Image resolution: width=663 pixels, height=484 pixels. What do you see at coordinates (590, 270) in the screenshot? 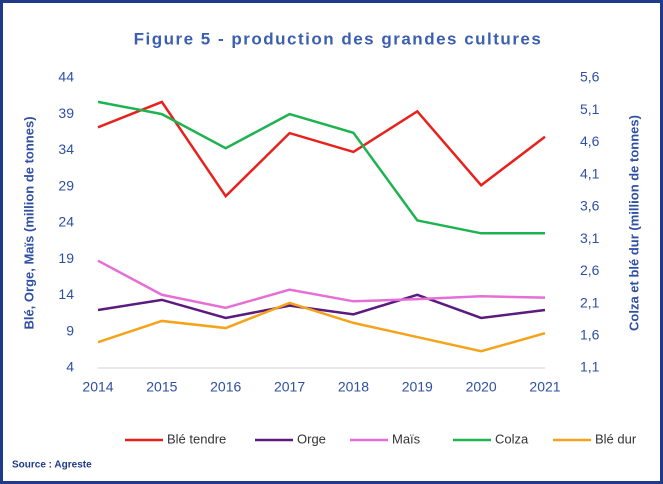
I see `y2-tick-label: 2,6` at bounding box center [590, 270].